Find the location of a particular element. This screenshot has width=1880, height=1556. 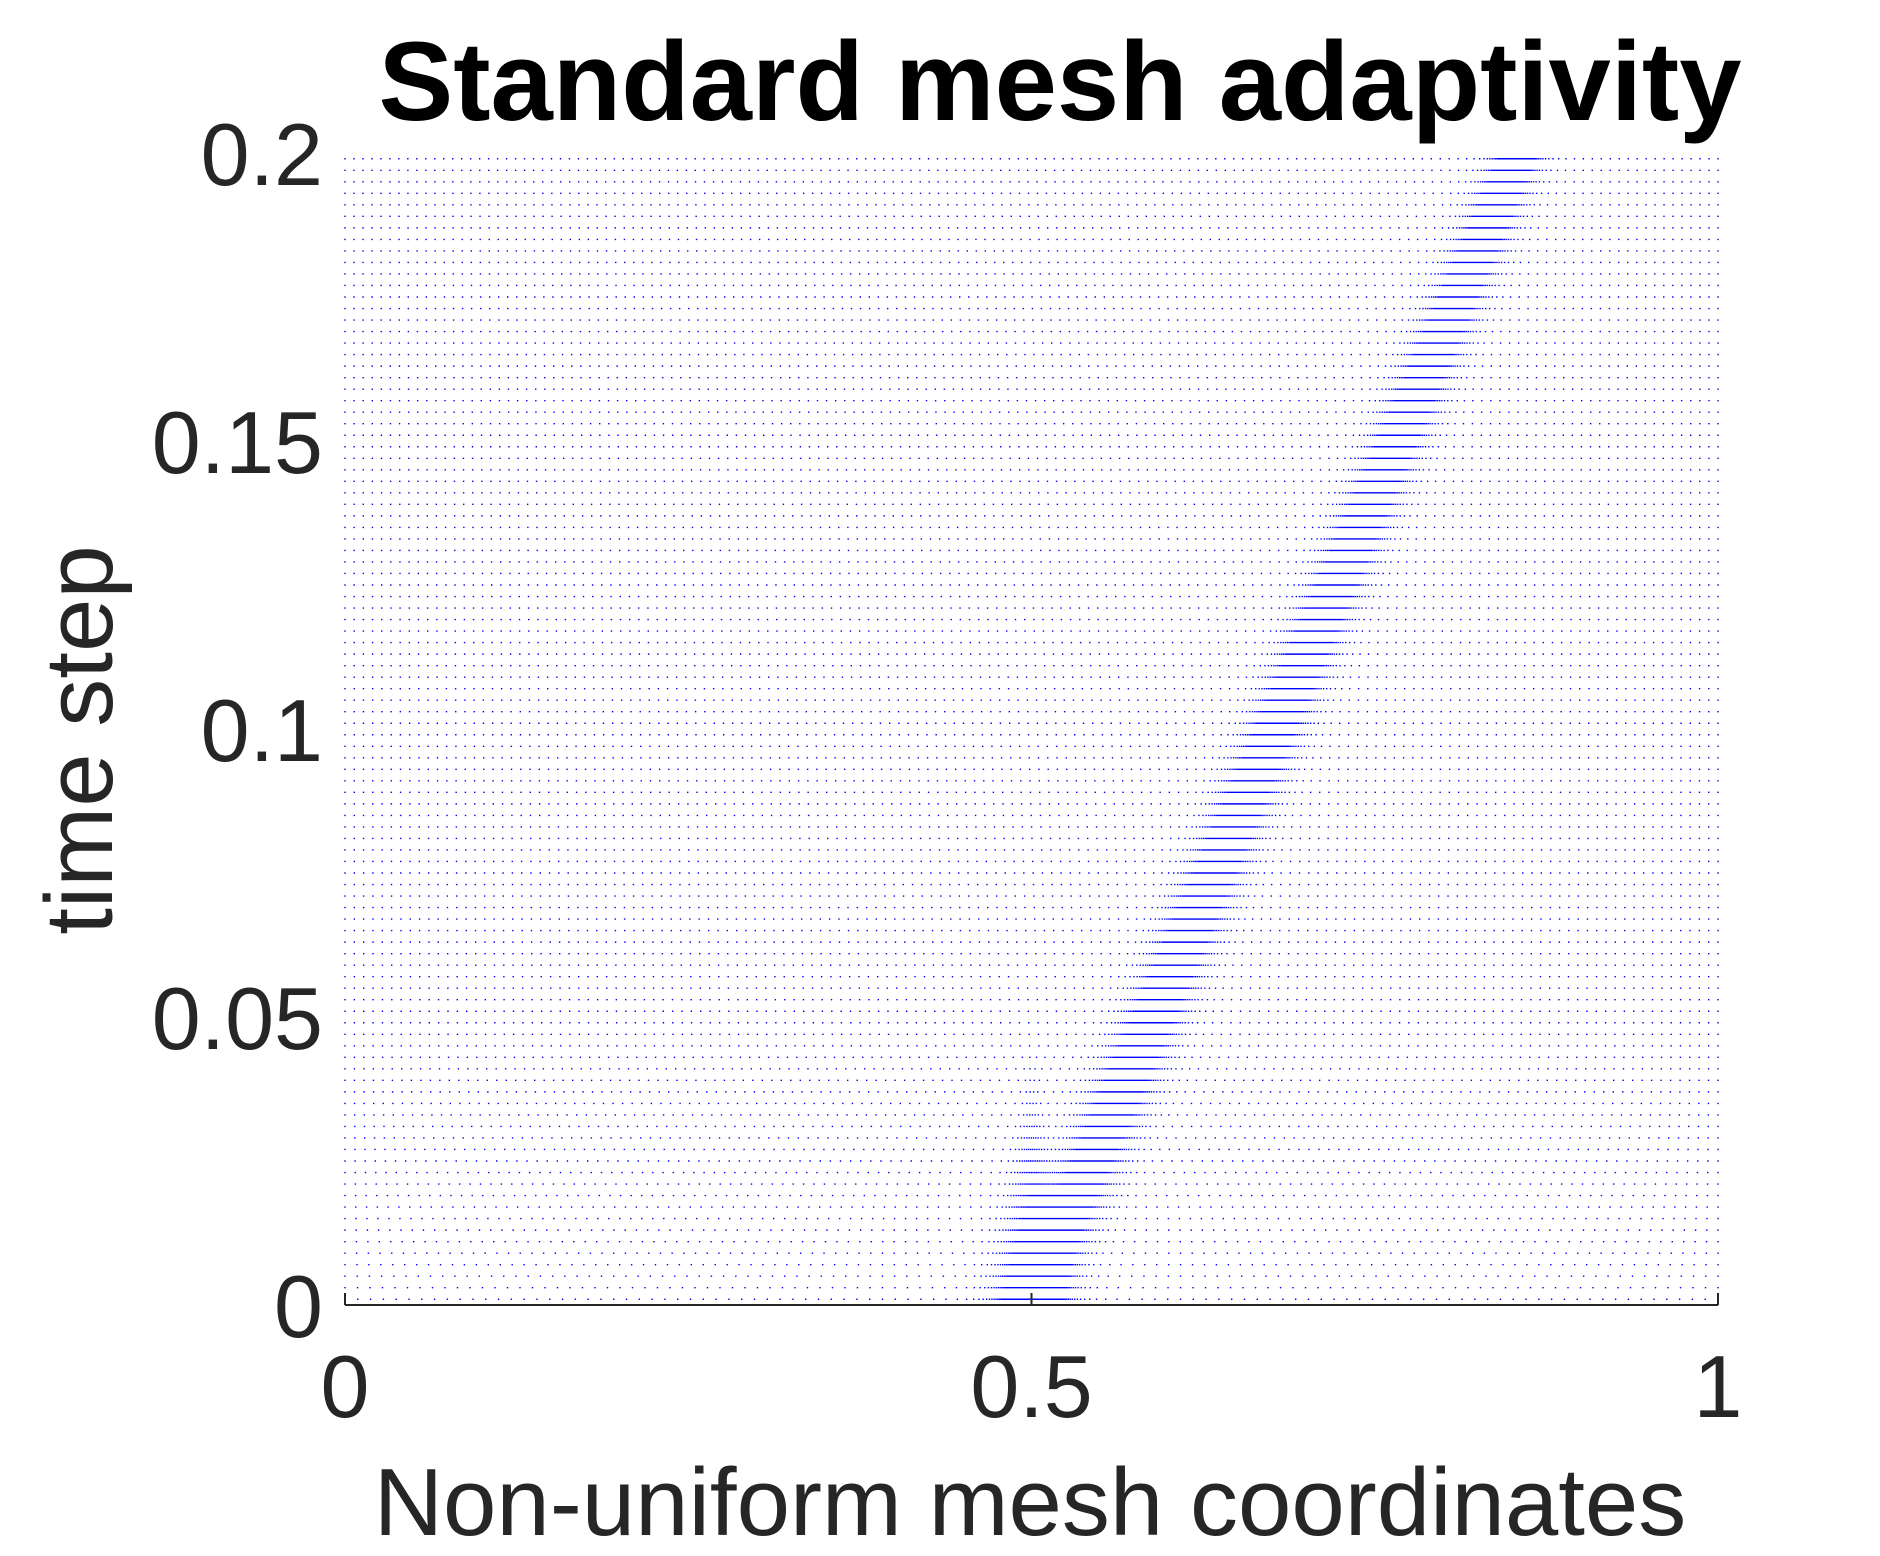

y-tick-label: 0 is located at coordinates (298, 1306).